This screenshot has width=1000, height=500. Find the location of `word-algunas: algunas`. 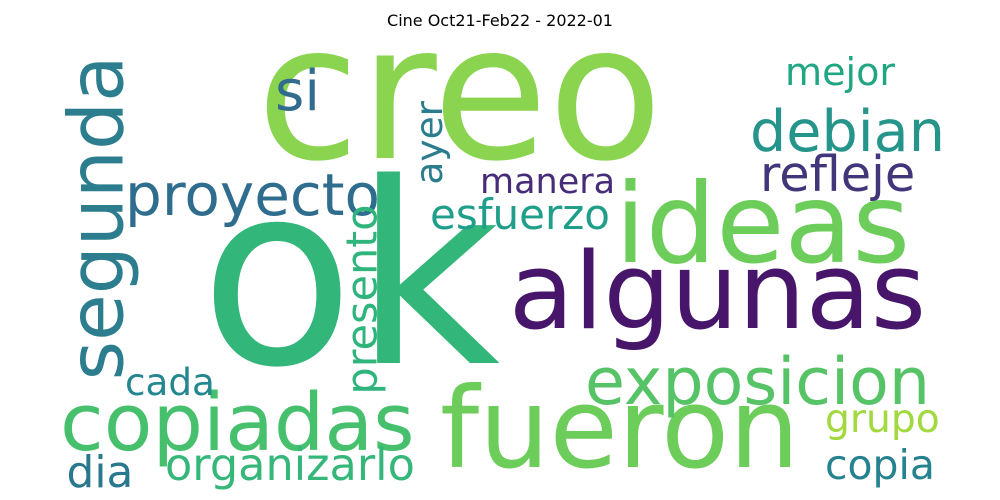

word-algunas: algunas is located at coordinates (717, 292).